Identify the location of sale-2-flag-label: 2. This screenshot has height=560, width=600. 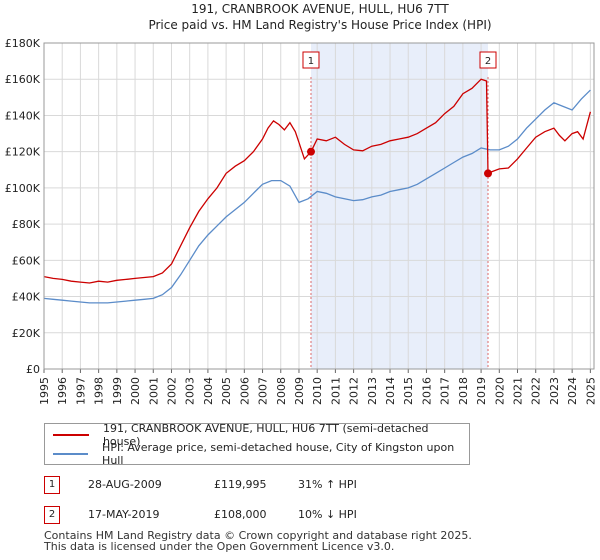
(488, 61).